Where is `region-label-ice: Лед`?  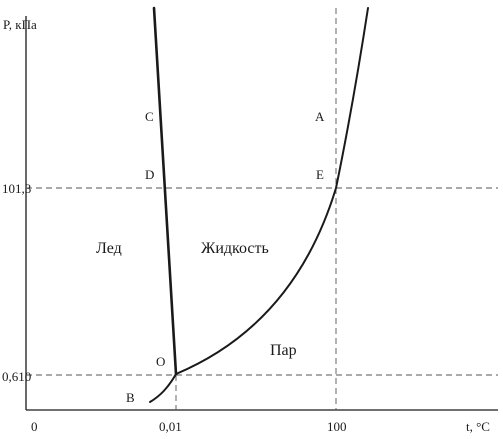
region-label-ice: Лед is located at coordinates (109, 248).